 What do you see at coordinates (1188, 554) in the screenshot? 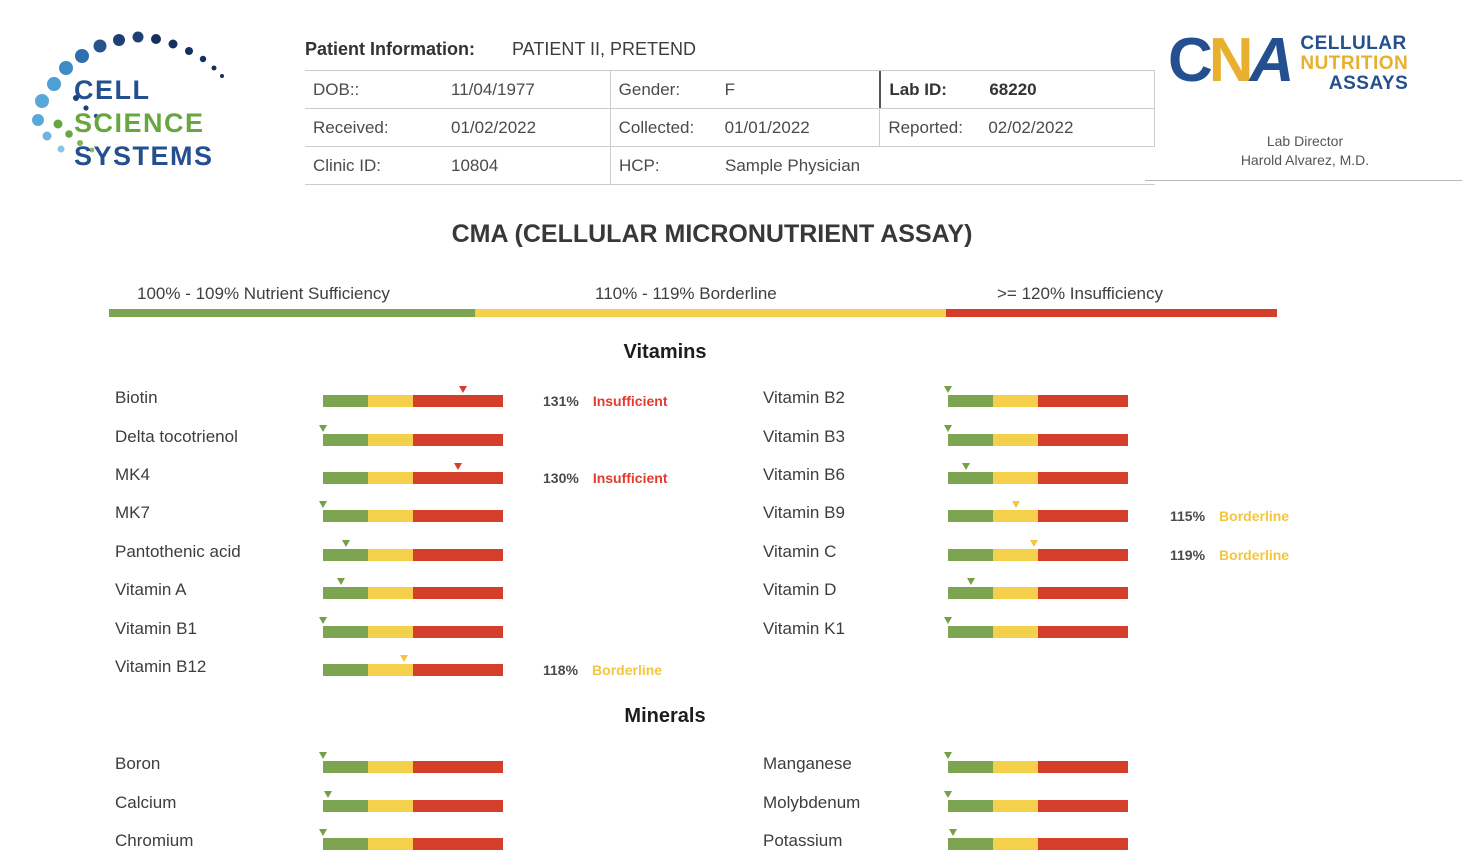
I see `value-percent: 119%` at bounding box center [1188, 554].